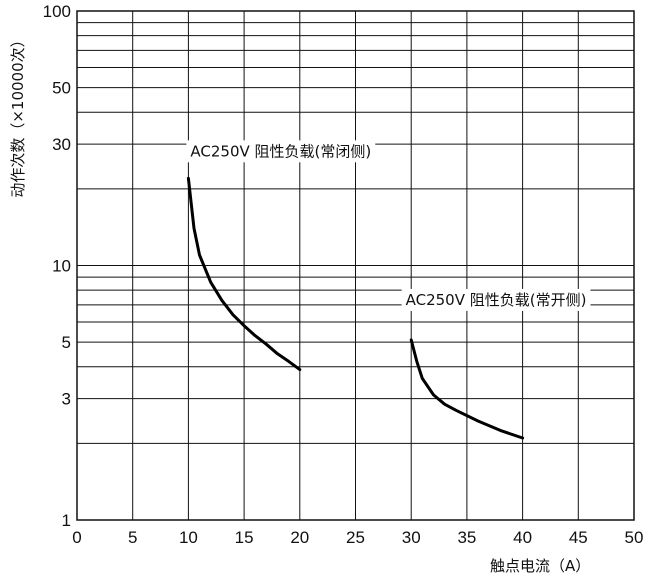 The height and width of the screenshot is (578, 659). What do you see at coordinates (540, 566) in the screenshot?
I see `x-axis-label: 触点电流（A）` at bounding box center [540, 566].